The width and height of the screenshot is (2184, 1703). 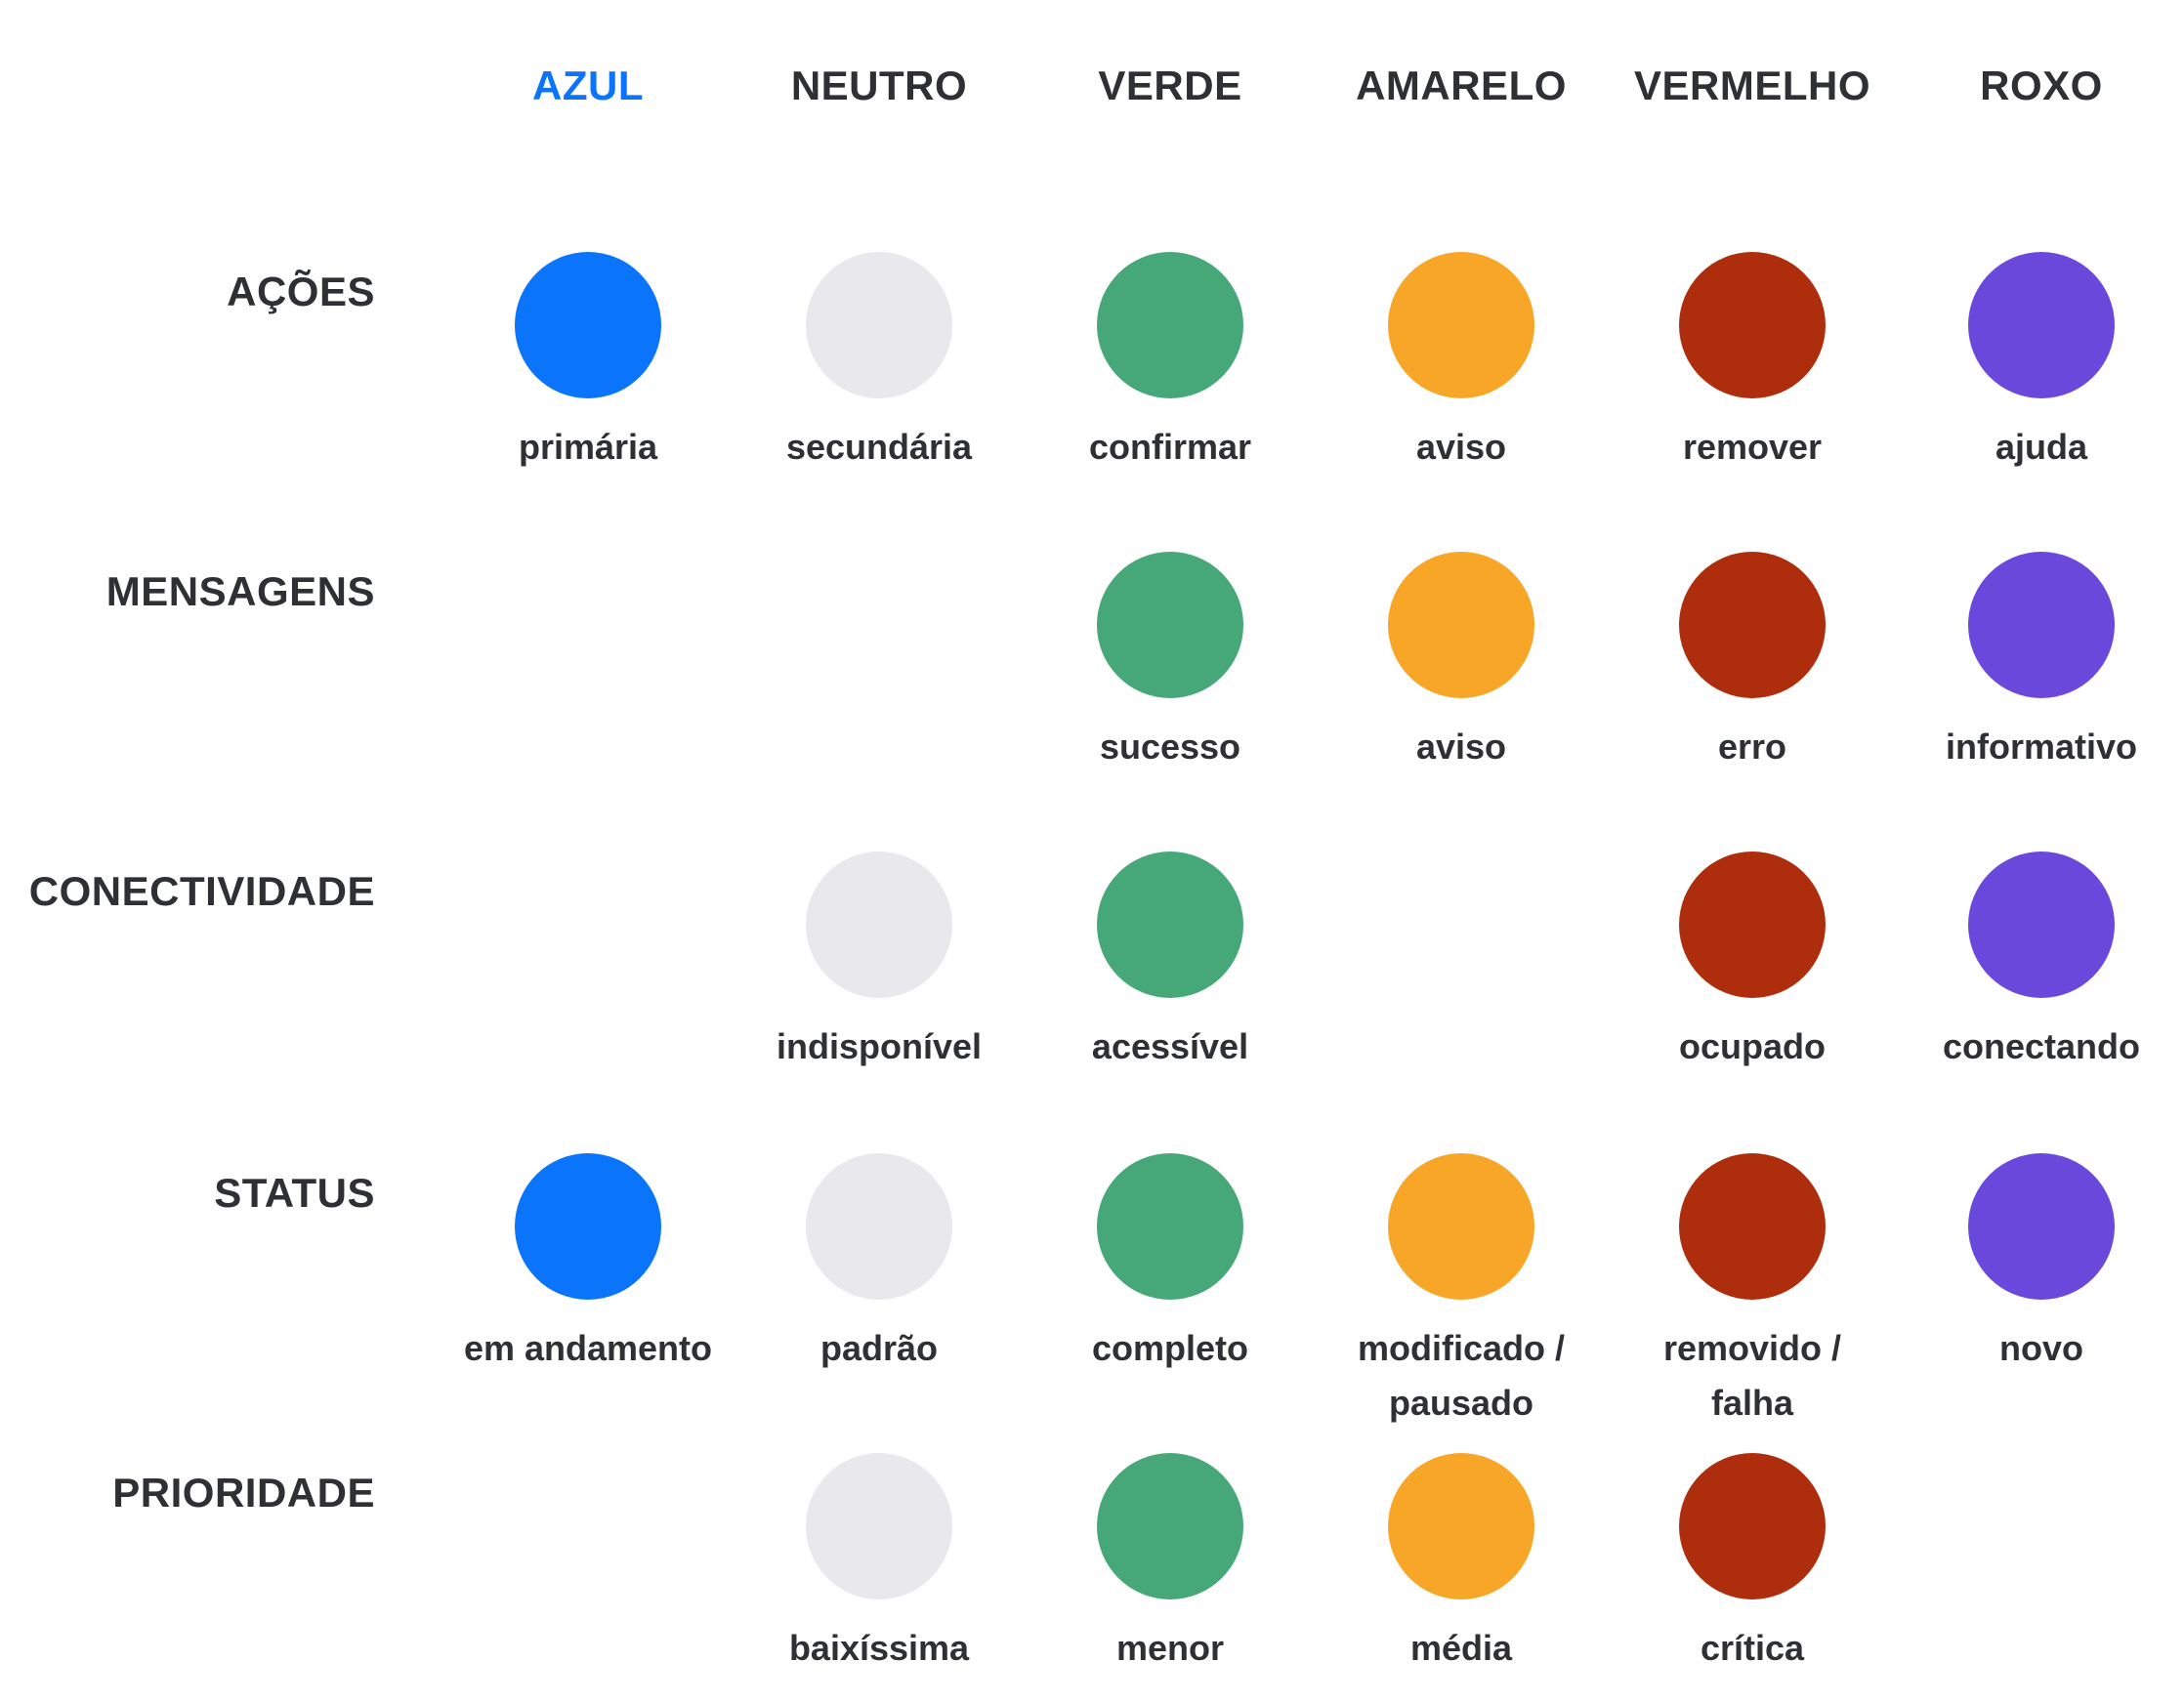 What do you see at coordinates (1170, 447) in the screenshot?
I see `swatch-label: confirmar` at bounding box center [1170, 447].